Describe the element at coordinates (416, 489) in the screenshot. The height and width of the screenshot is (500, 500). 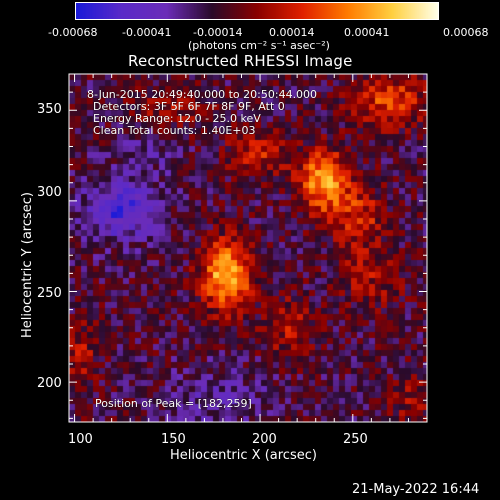
I see `footer-timestamp: 21-May-2022 16:44` at that location.